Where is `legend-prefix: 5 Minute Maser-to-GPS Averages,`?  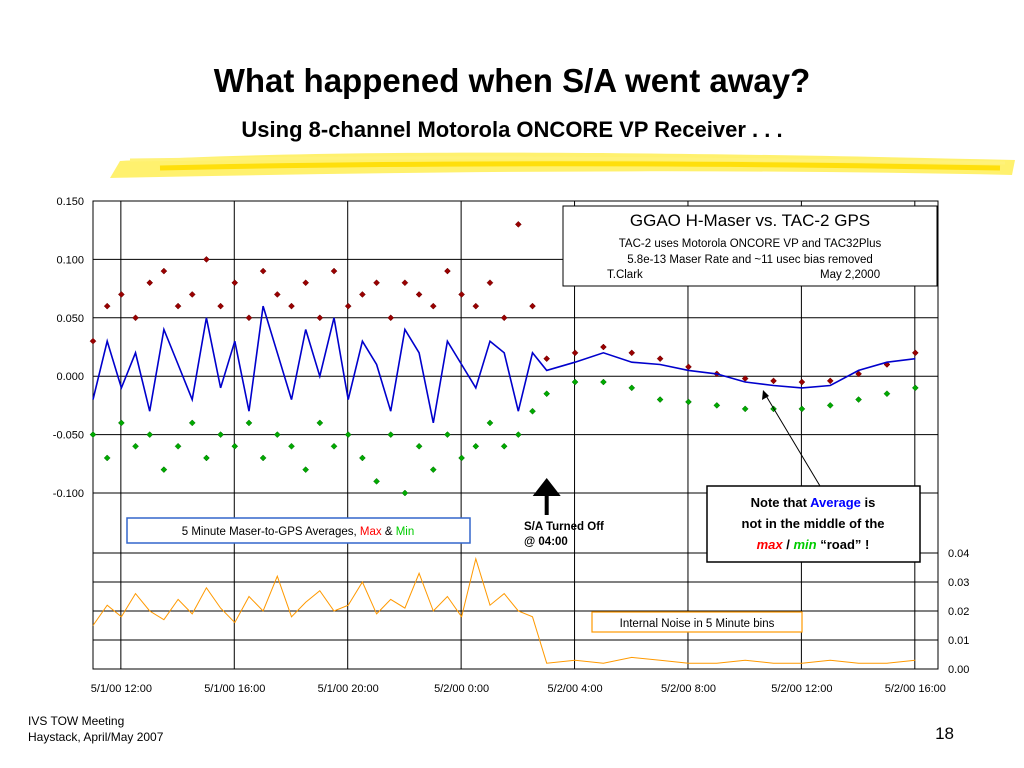
legend-prefix: 5 Minute Maser-to-GPS Averages, is located at coordinates (271, 532).